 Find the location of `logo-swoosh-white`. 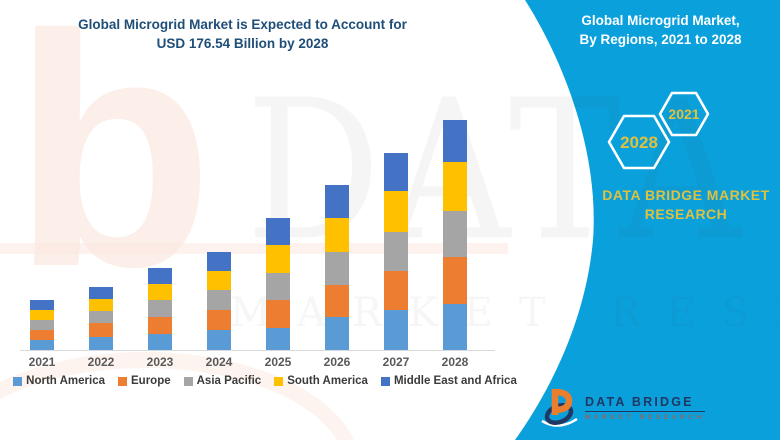

logo-swoosh-white is located at coordinates (559, 422).